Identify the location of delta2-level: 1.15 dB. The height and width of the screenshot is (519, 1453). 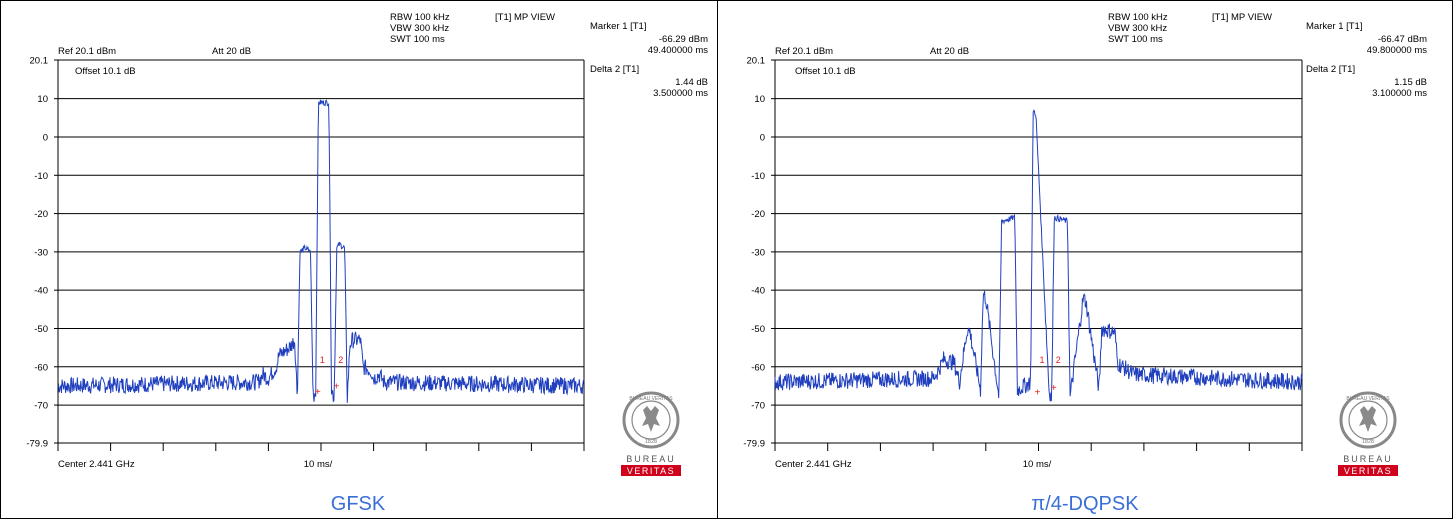
(1410, 82).